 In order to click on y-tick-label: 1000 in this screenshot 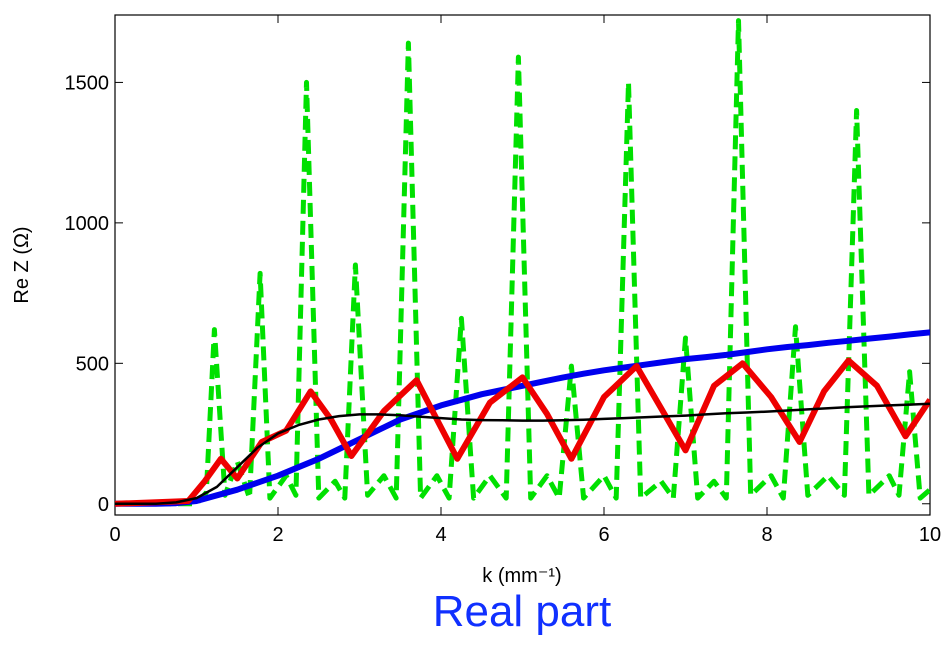, I will do `click(87, 224)`.